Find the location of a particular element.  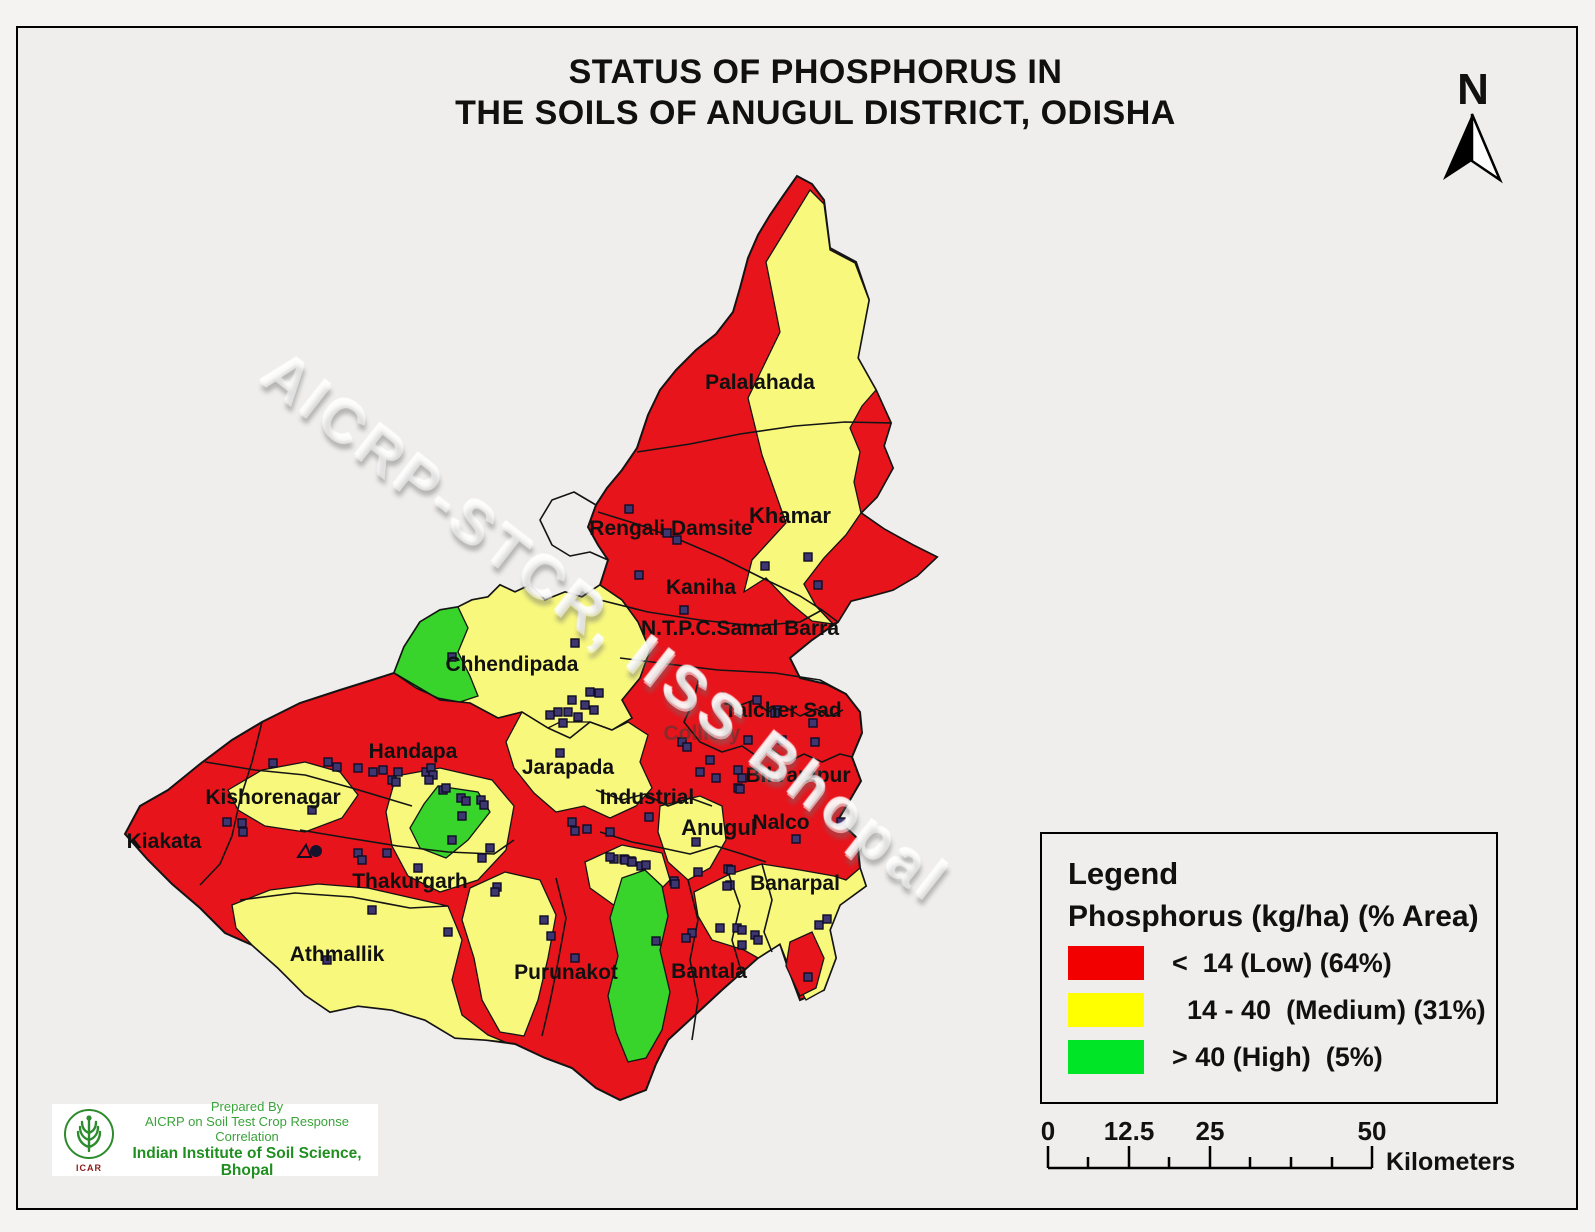

region-label-handapa: Handapa is located at coordinates (413, 751).